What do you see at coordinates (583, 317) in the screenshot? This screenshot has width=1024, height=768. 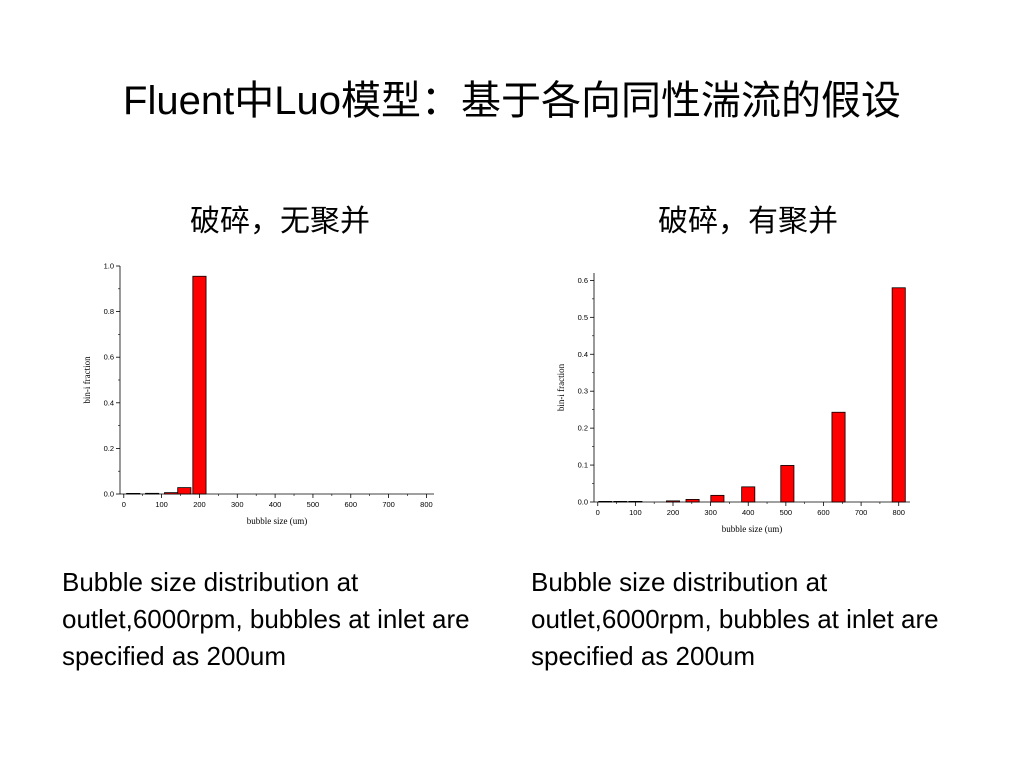 I see `right-chart-y-tick-label: 0.5` at bounding box center [583, 317].